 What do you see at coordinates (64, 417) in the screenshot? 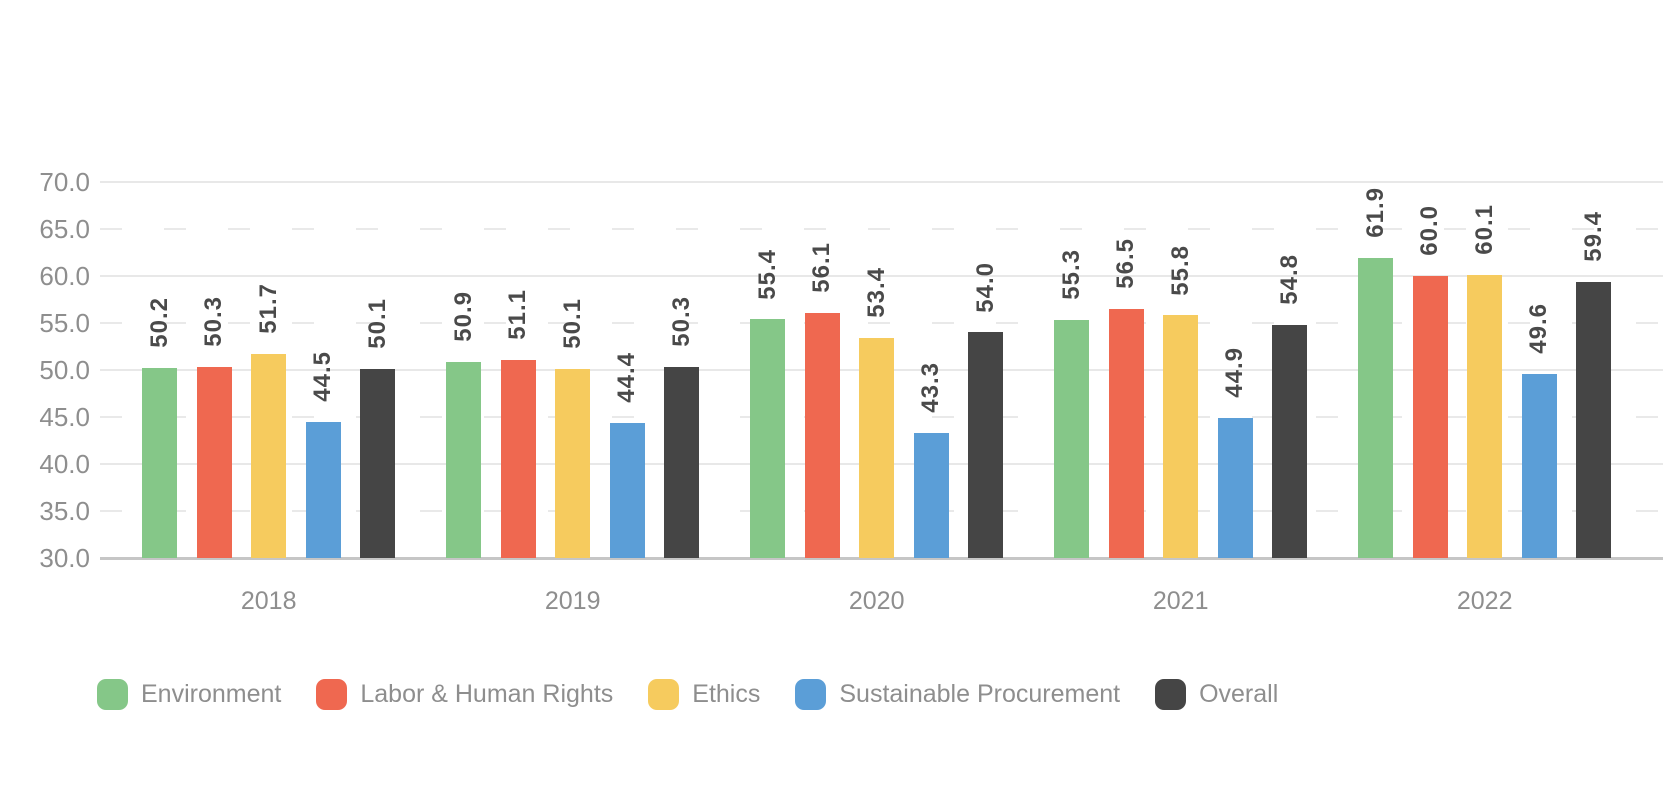
I see `y-axis-tick-label: 45.0` at bounding box center [64, 417].